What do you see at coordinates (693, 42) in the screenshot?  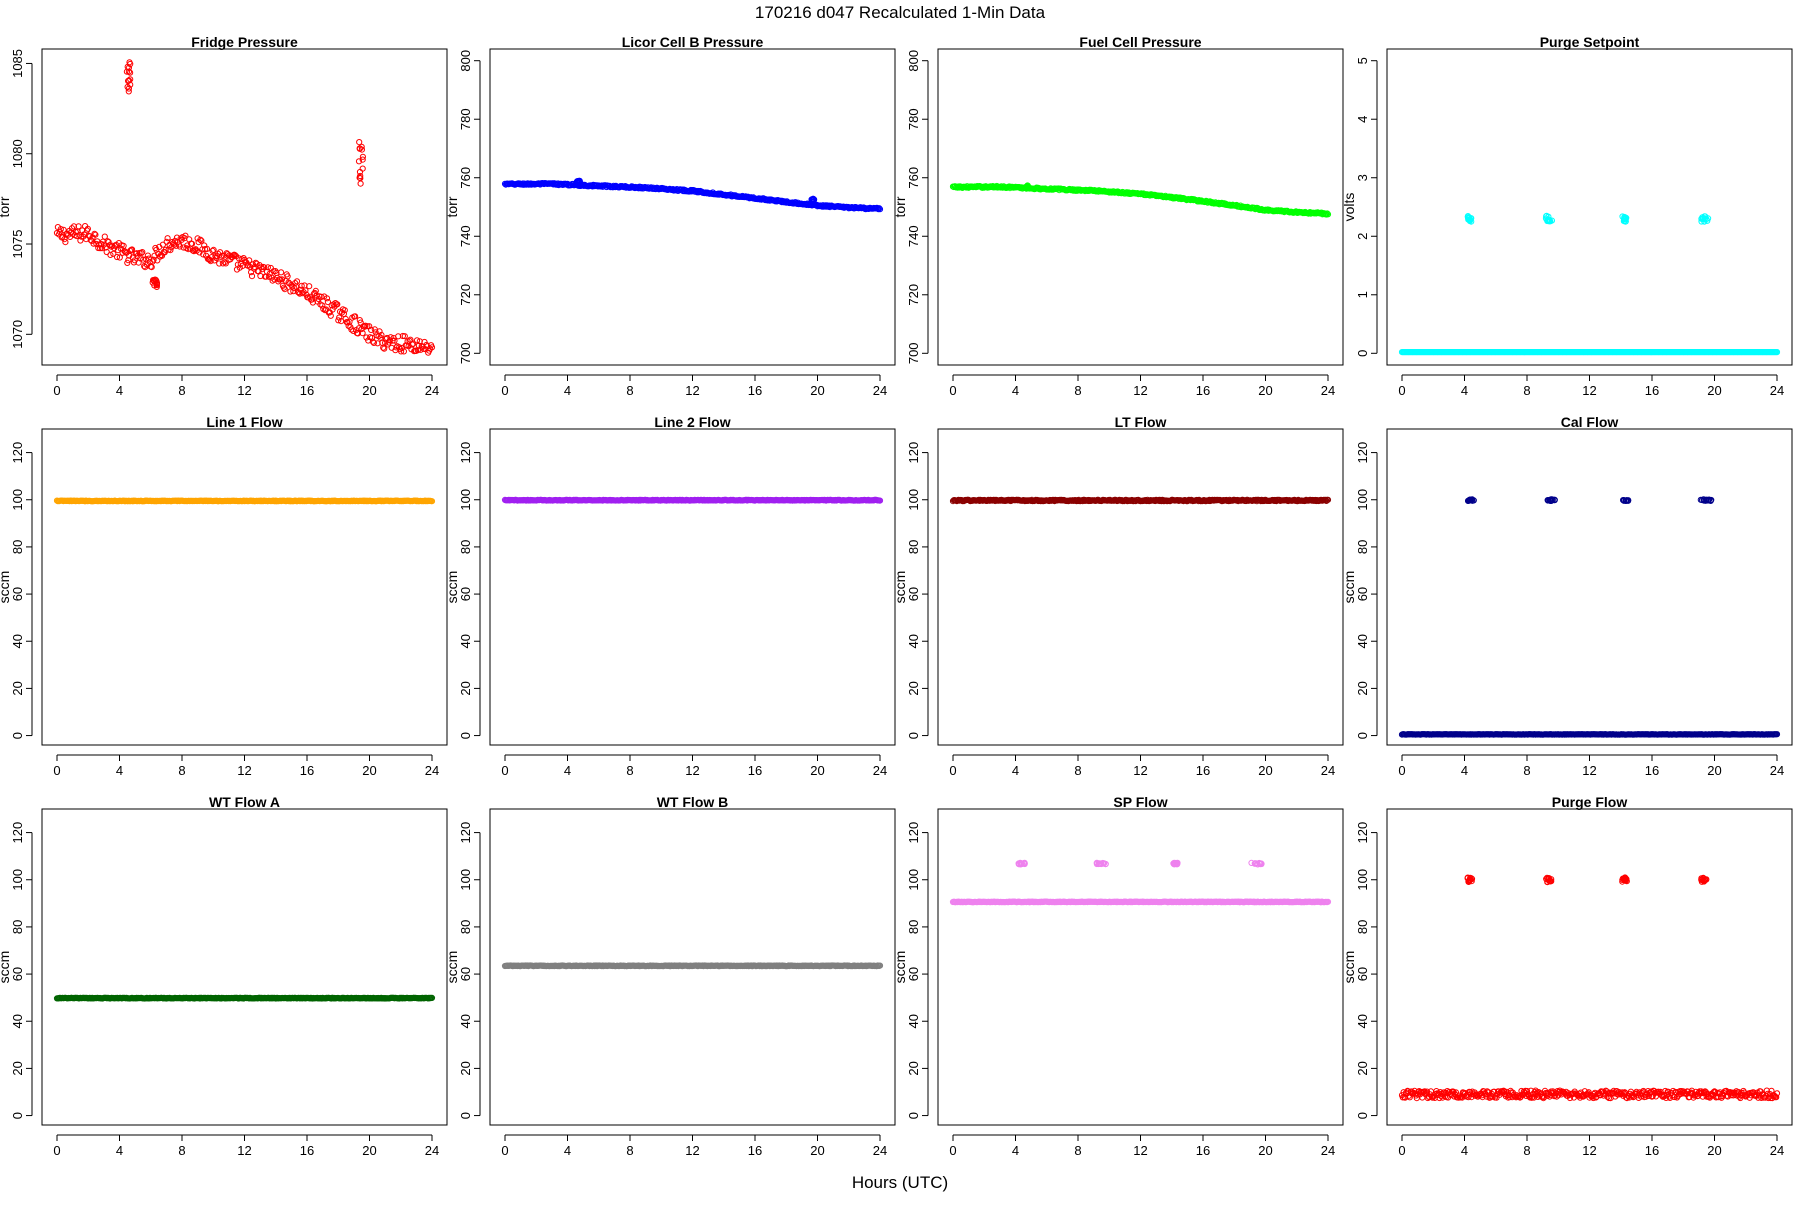 I see `panel-title: Licor Cell B Pressure` at bounding box center [693, 42].